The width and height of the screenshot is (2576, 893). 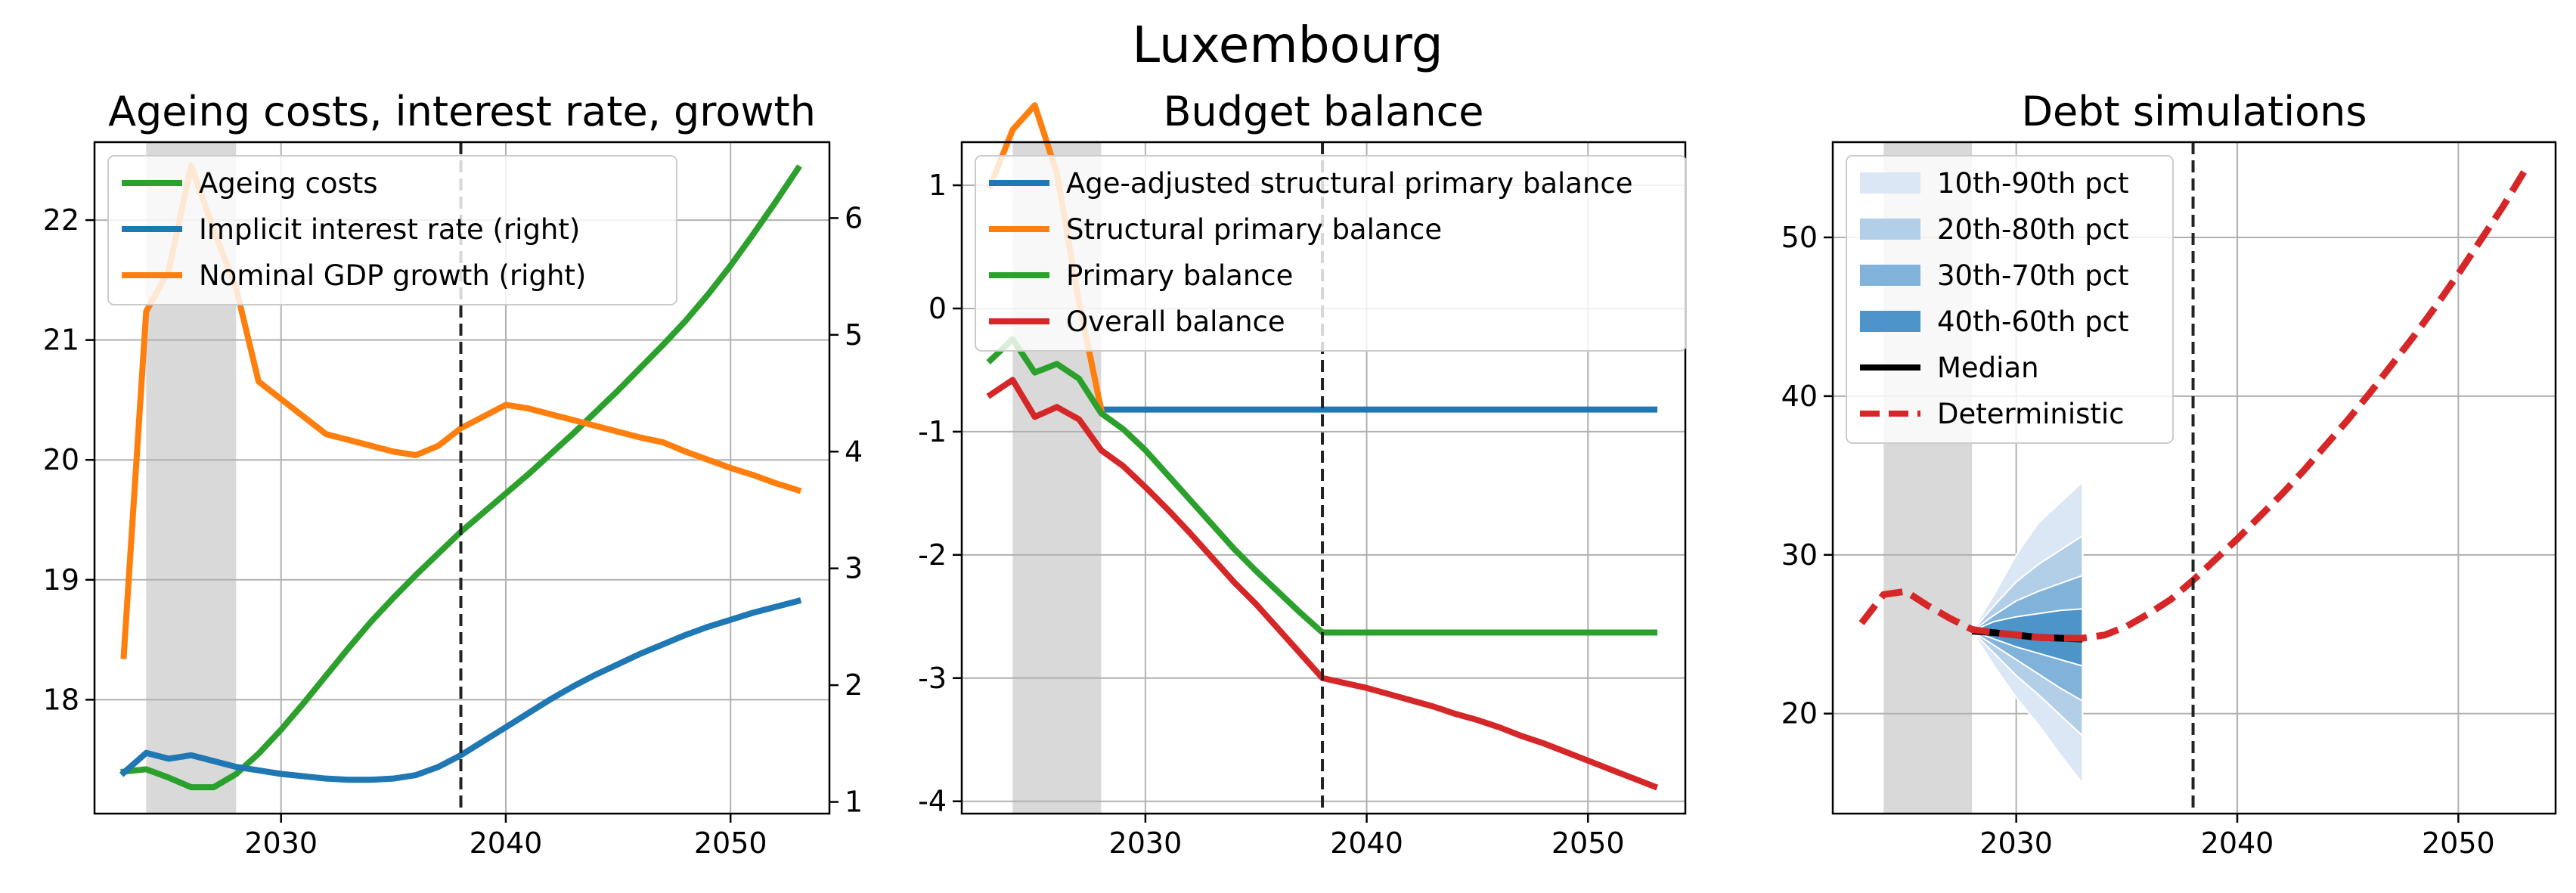 I want to click on y-tick-label: -3, so click(x=932, y=678).